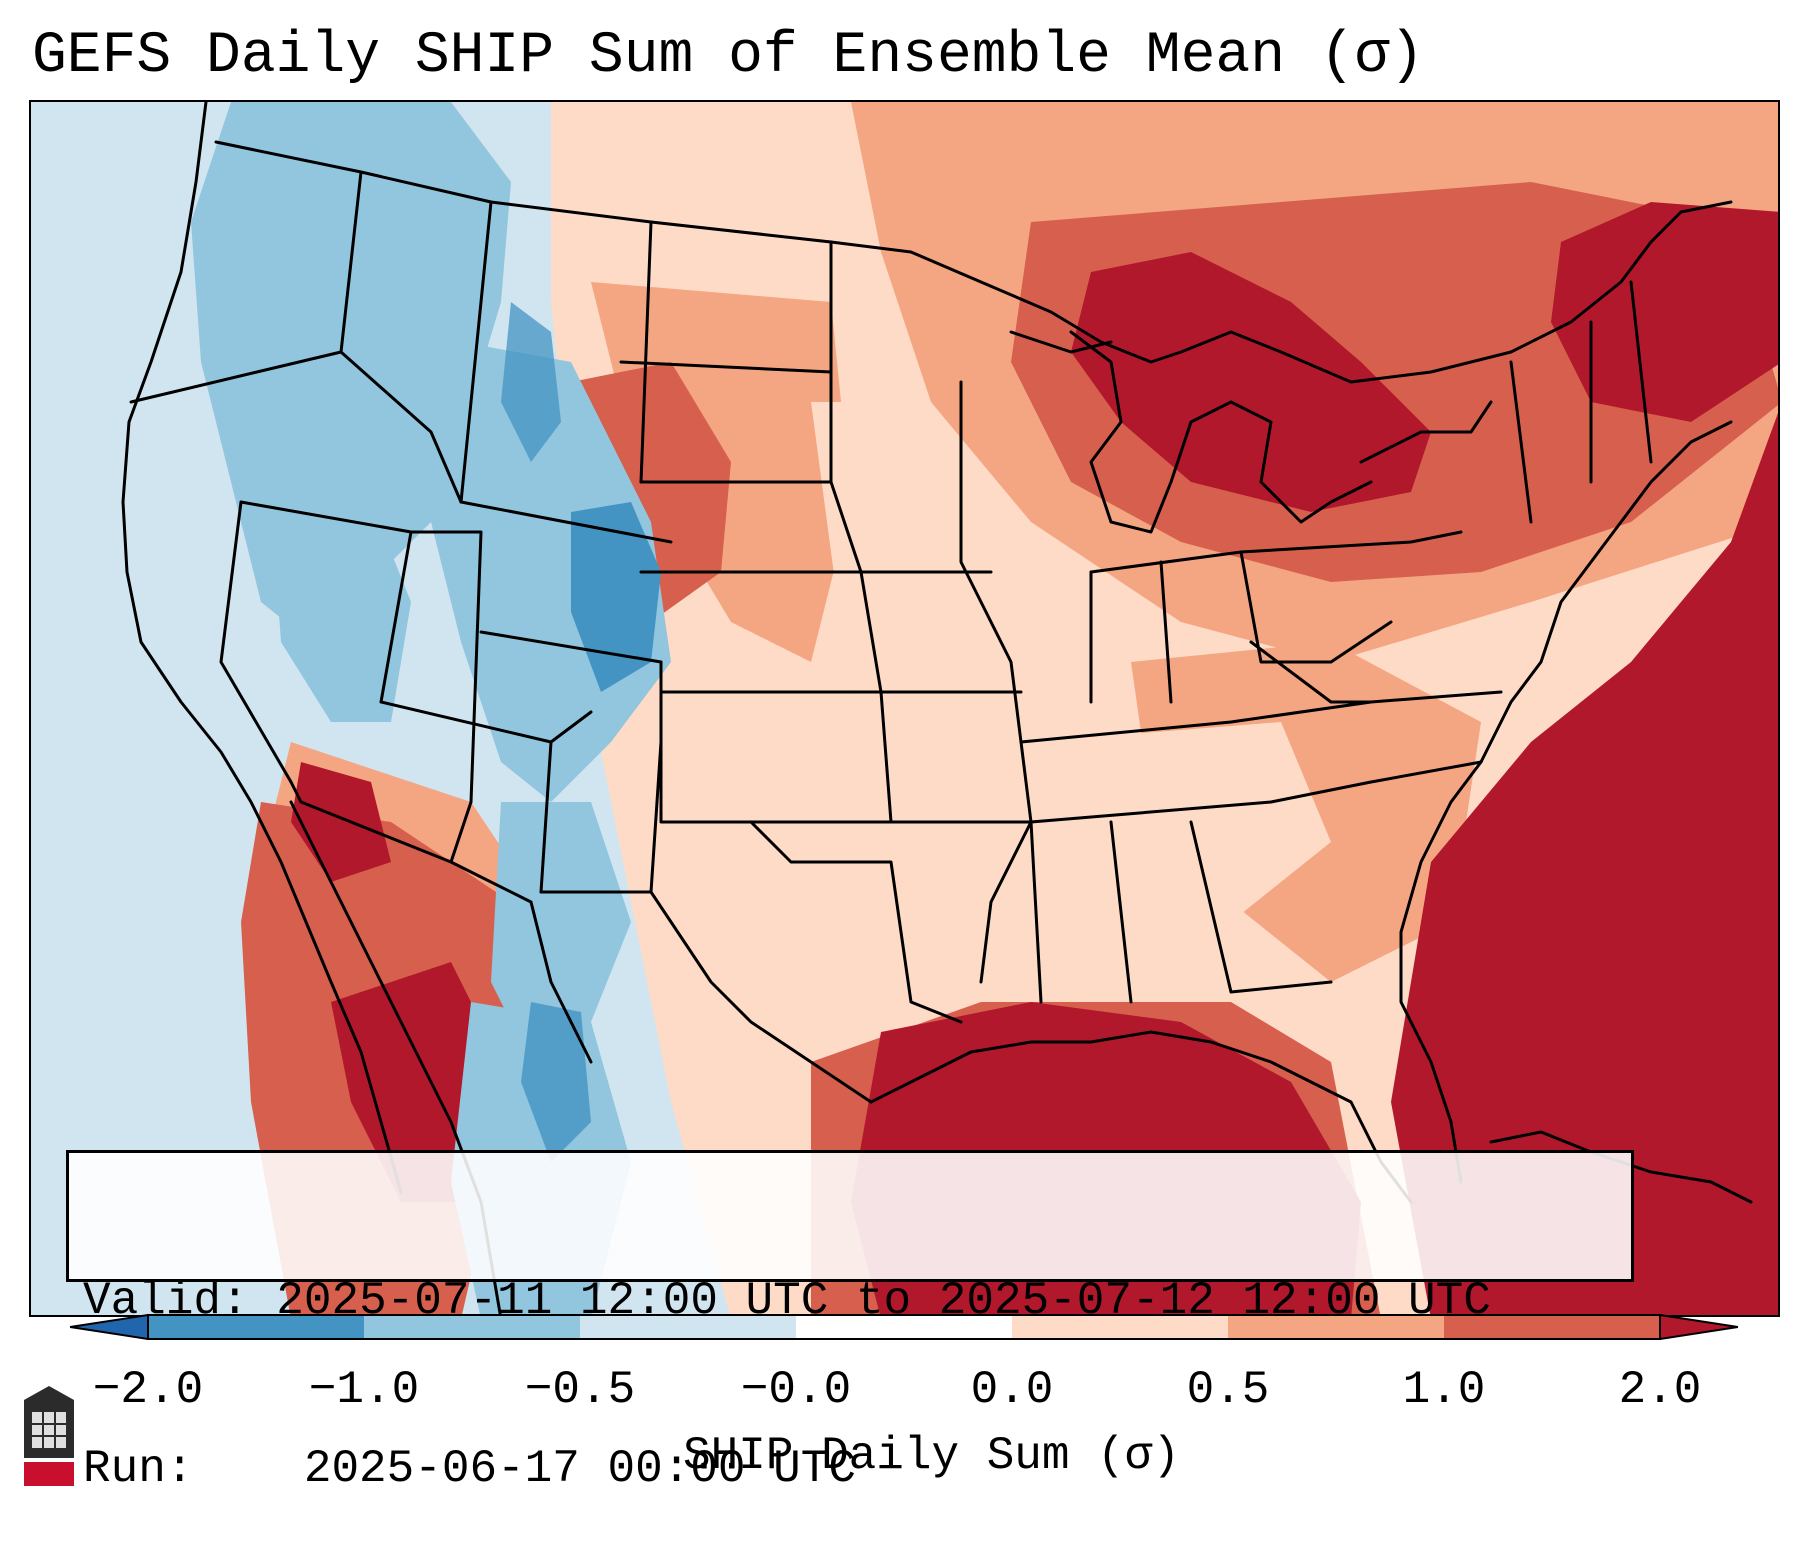 The width and height of the screenshot is (1803, 1553). What do you see at coordinates (1251, 382) in the screenshot?
I see `field-extreme-lakes` at bounding box center [1251, 382].